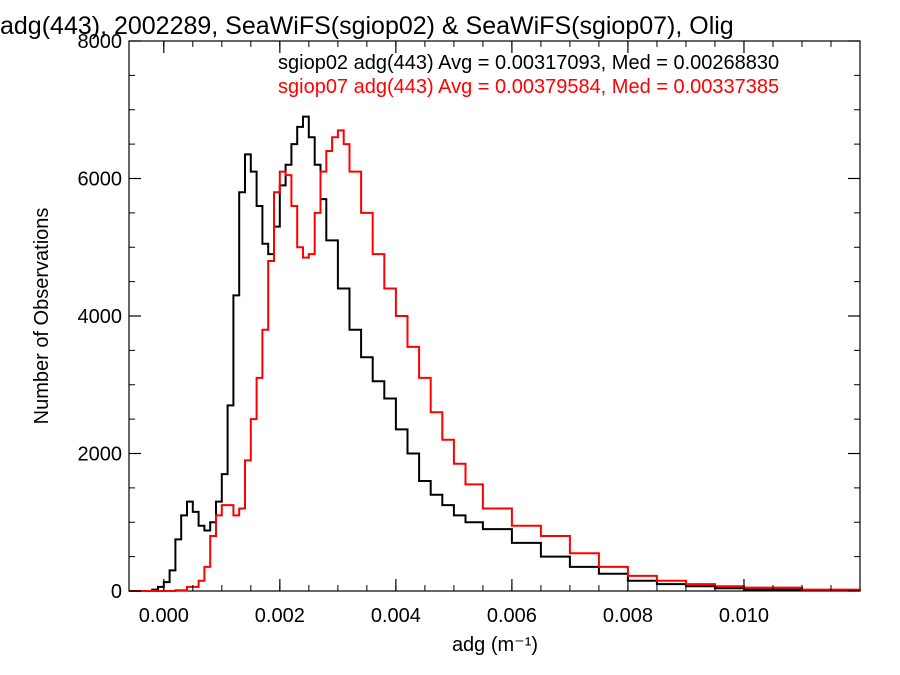 This screenshot has height=675, width=900. What do you see at coordinates (42, 316) in the screenshot?
I see `y-axis-label: Number of Observations` at bounding box center [42, 316].